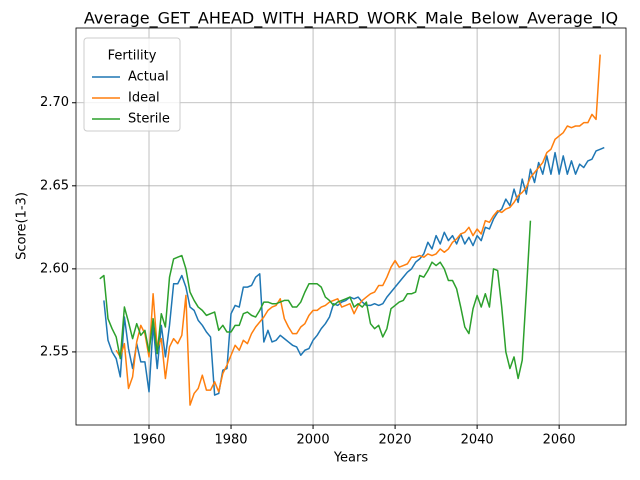 The width and height of the screenshot is (640, 480). Describe the element at coordinates (54, 351) in the screenshot. I see `y-tick-label: 2.55` at that location.